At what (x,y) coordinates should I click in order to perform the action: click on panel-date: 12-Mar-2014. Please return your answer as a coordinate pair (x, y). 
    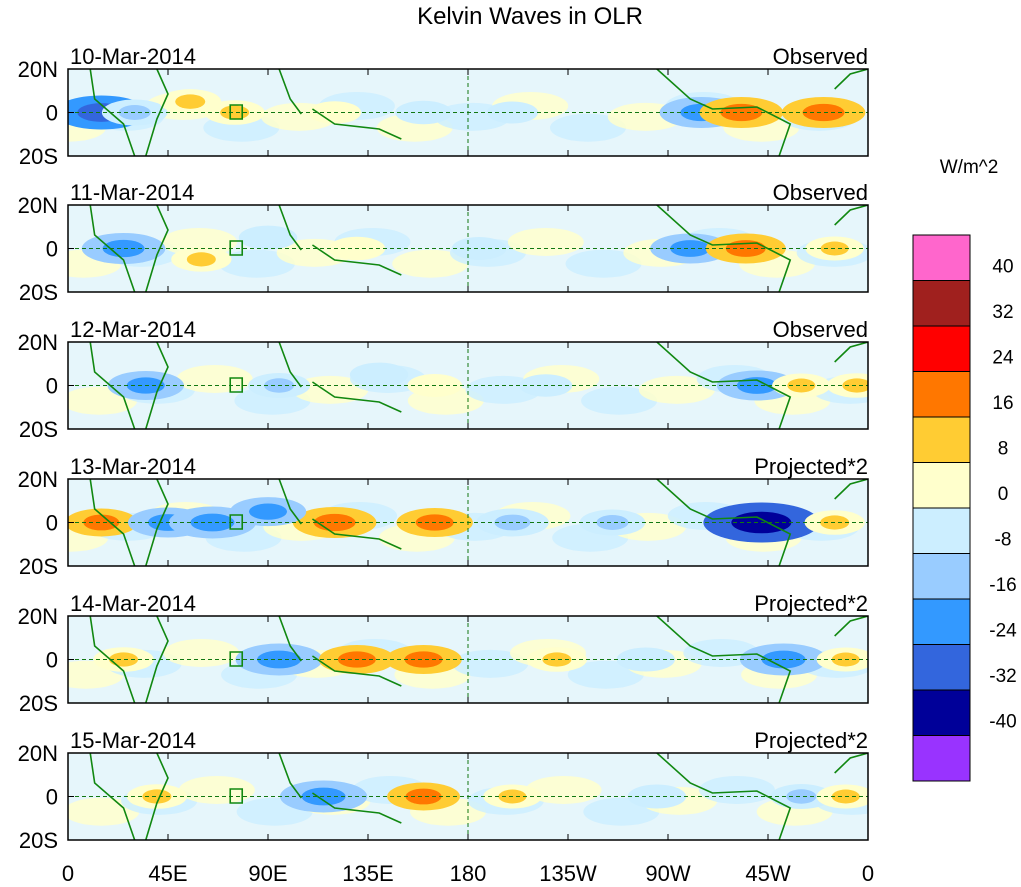
    Looking at the image, I should click on (133, 329).